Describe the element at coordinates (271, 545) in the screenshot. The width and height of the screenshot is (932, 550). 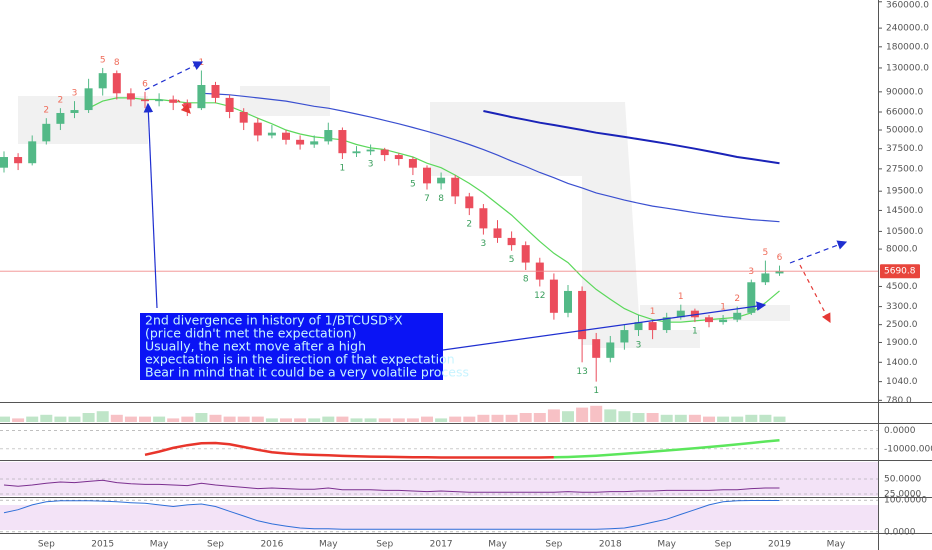
I see `x-tick-label: 2016` at that location.